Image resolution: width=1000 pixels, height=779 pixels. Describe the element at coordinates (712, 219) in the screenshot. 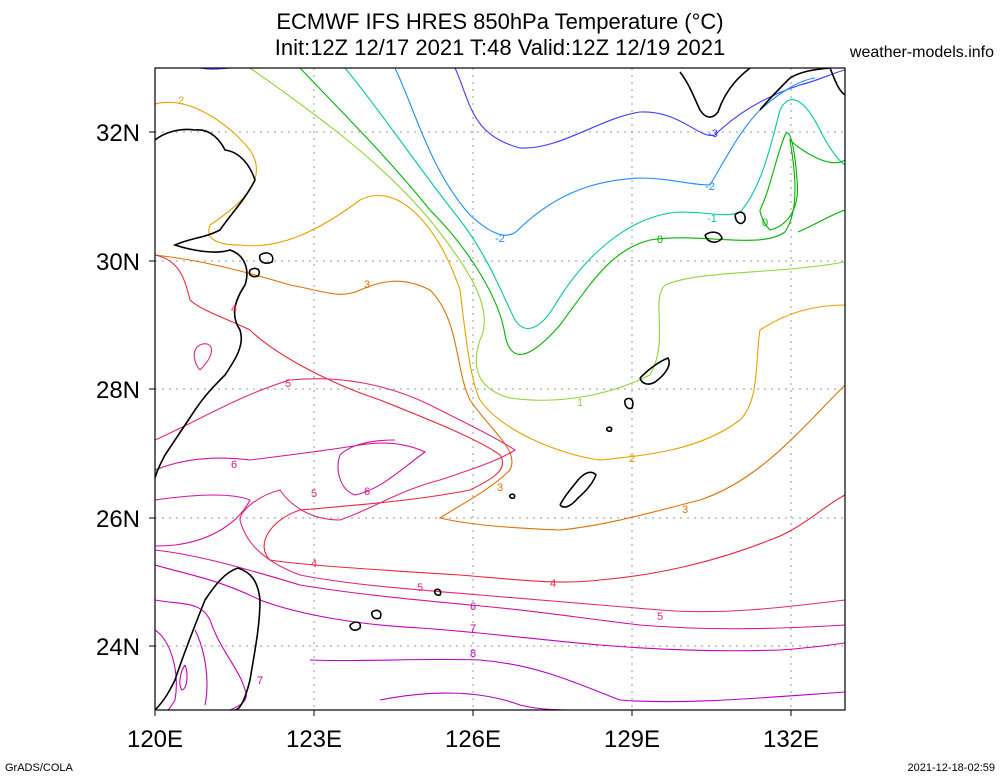

I see `contour-label: -1` at that location.